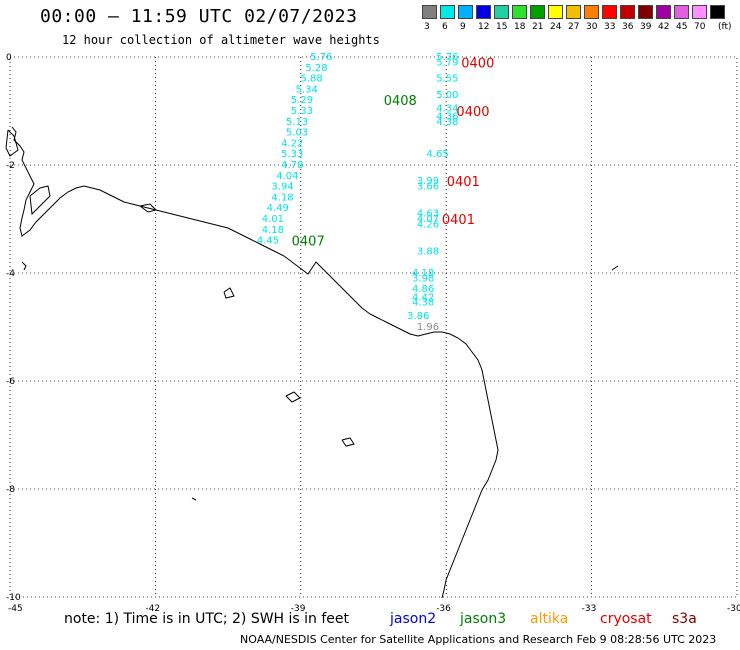 The image size is (740, 650). Describe the element at coordinates (646, 27) in the screenshot. I see `legend-bin-label: 39` at that location.